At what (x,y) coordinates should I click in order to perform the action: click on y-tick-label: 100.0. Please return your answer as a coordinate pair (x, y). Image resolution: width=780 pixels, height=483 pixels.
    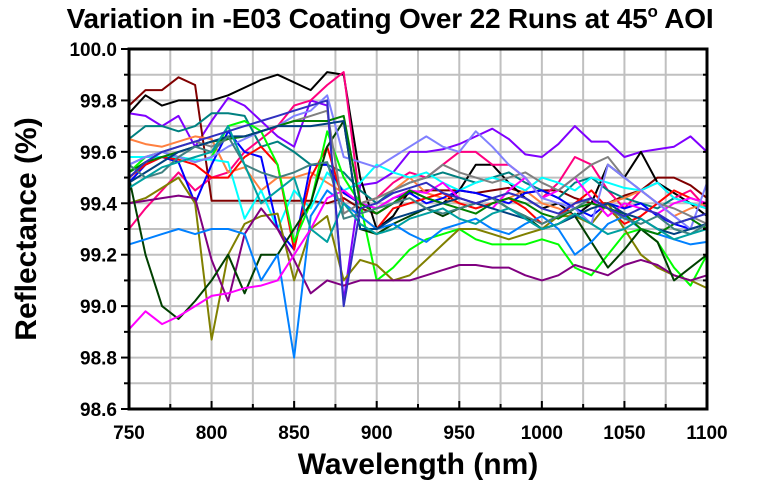
    Looking at the image, I should click on (93, 50).